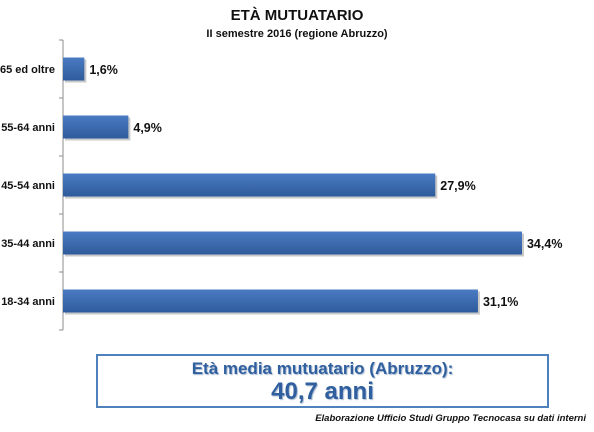 Image resolution: width=594 pixels, height=432 pixels. Describe the element at coordinates (322, 368) in the screenshot. I see `average-age-label: Età media mutuatario (Abruzzo):` at that location.